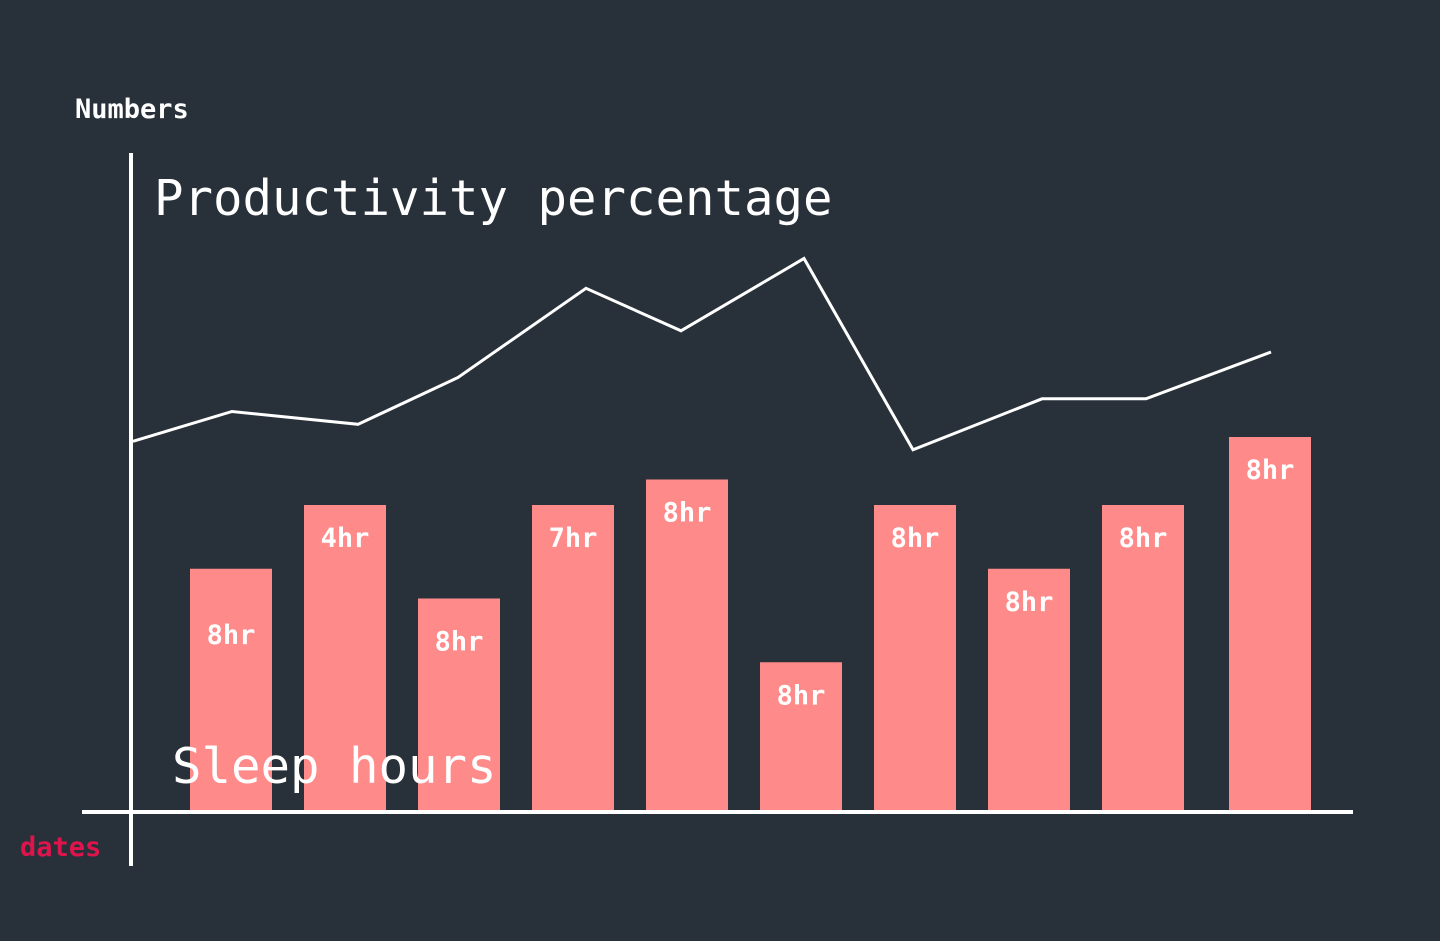 The image size is (1440, 941). I want to click on bar-label-7: 8hr, so click(915, 538).